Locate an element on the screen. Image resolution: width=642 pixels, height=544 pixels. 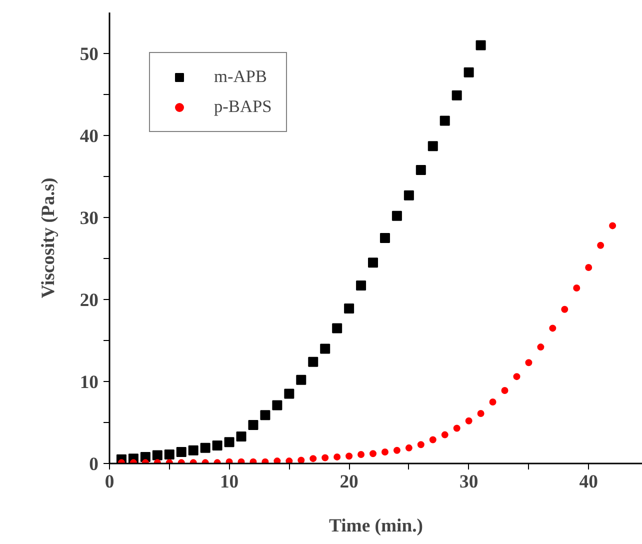
y-tick-label: 0 is located at coordinates (93, 464).